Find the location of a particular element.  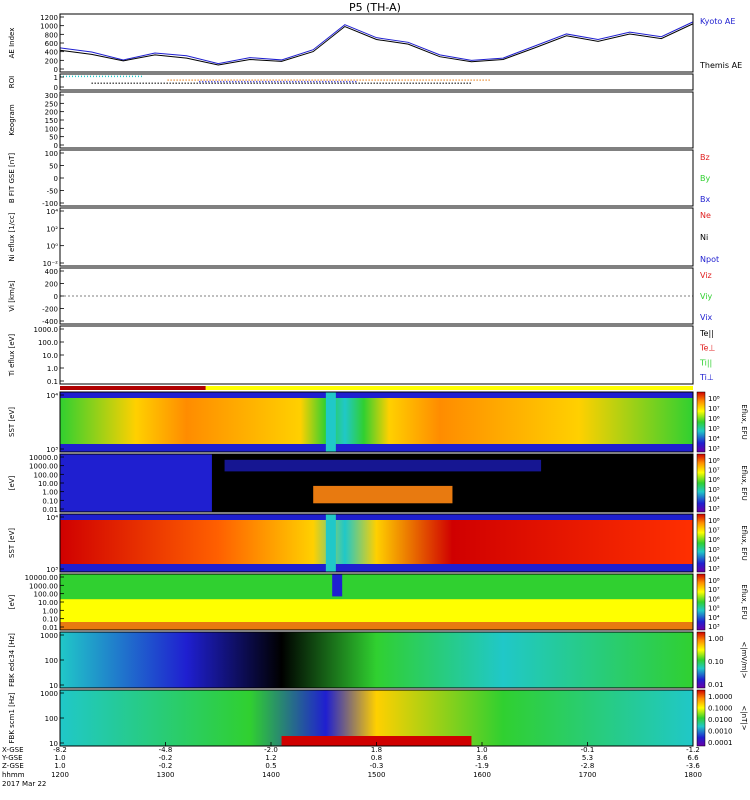

y-axis-label: SST [eV] is located at coordinates (12, 422).